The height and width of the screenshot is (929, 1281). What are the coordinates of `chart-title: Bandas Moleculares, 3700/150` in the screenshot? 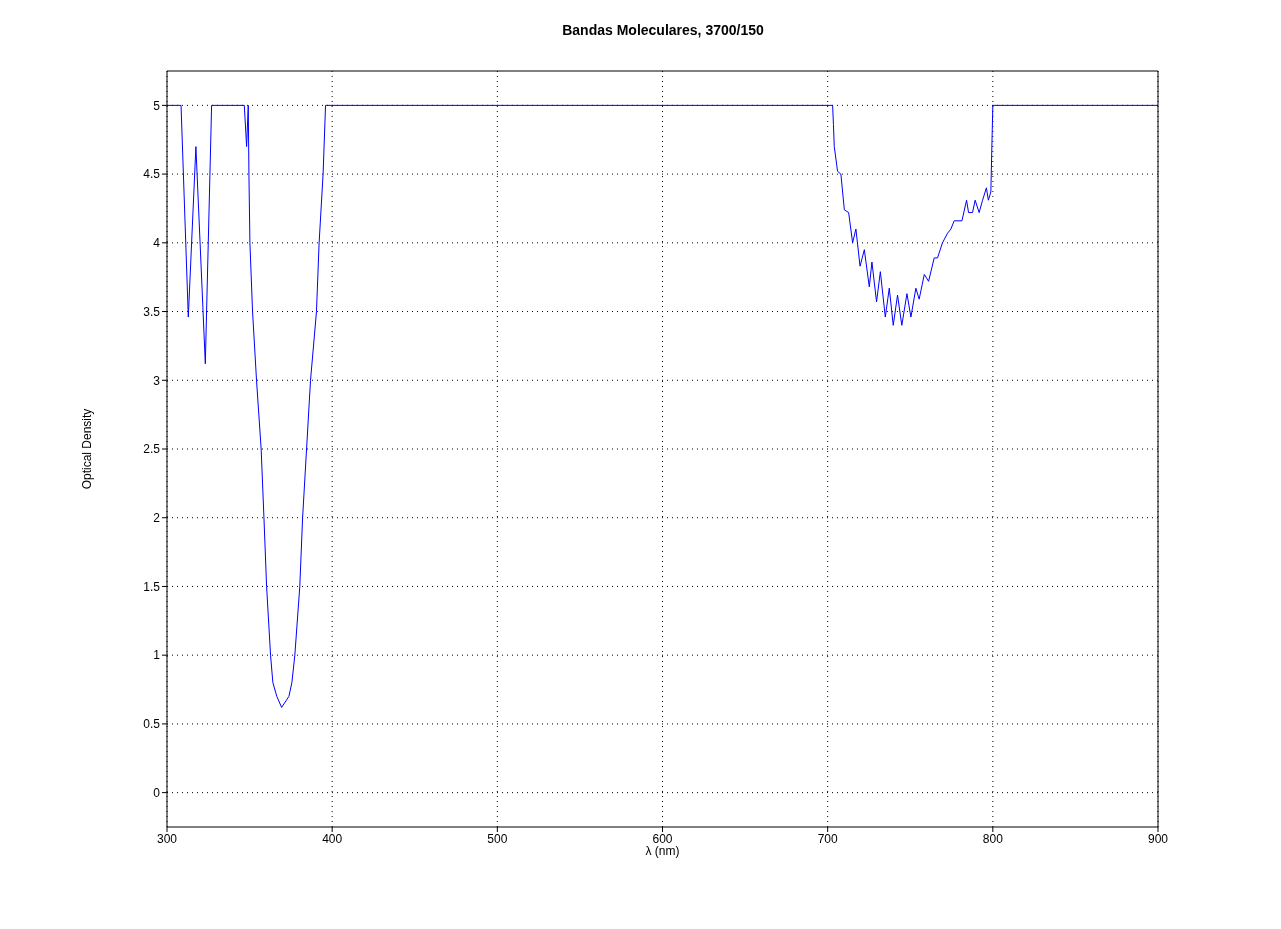 It's located at (663, 30).